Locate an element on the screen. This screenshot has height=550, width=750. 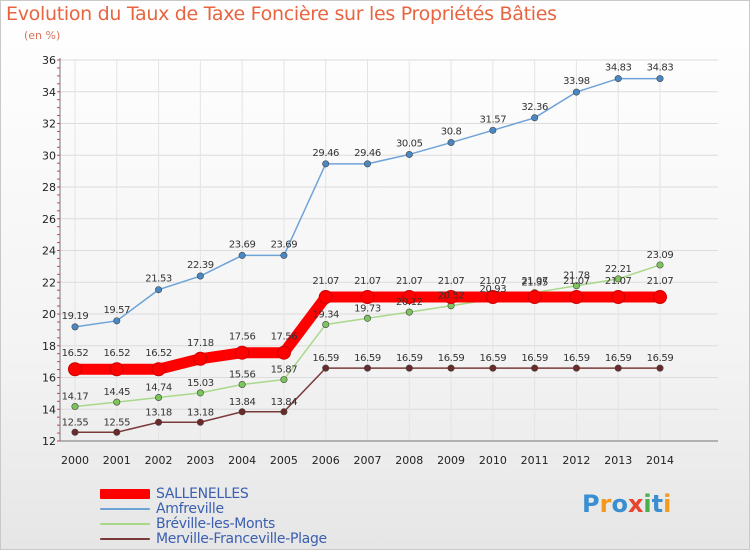
data-label-sallenelles: 17.18 is located at coordinates (200, 343).